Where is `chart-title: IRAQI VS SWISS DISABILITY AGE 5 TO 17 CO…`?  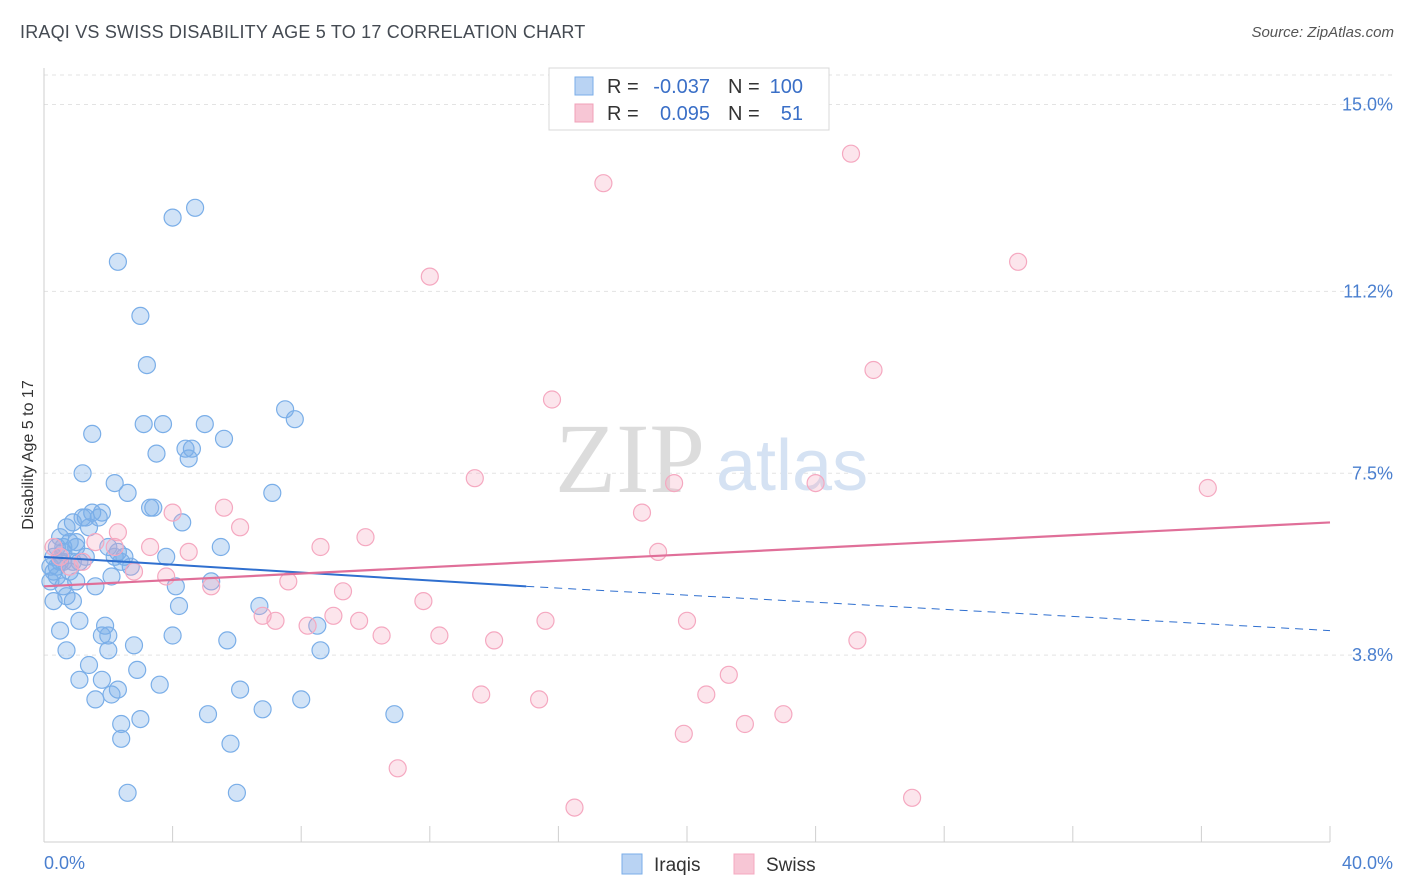 chart-title: IRAQI VS SWISS DISABILITY AGE 5 TO 17 CO… is located at coordinates (303, 32).